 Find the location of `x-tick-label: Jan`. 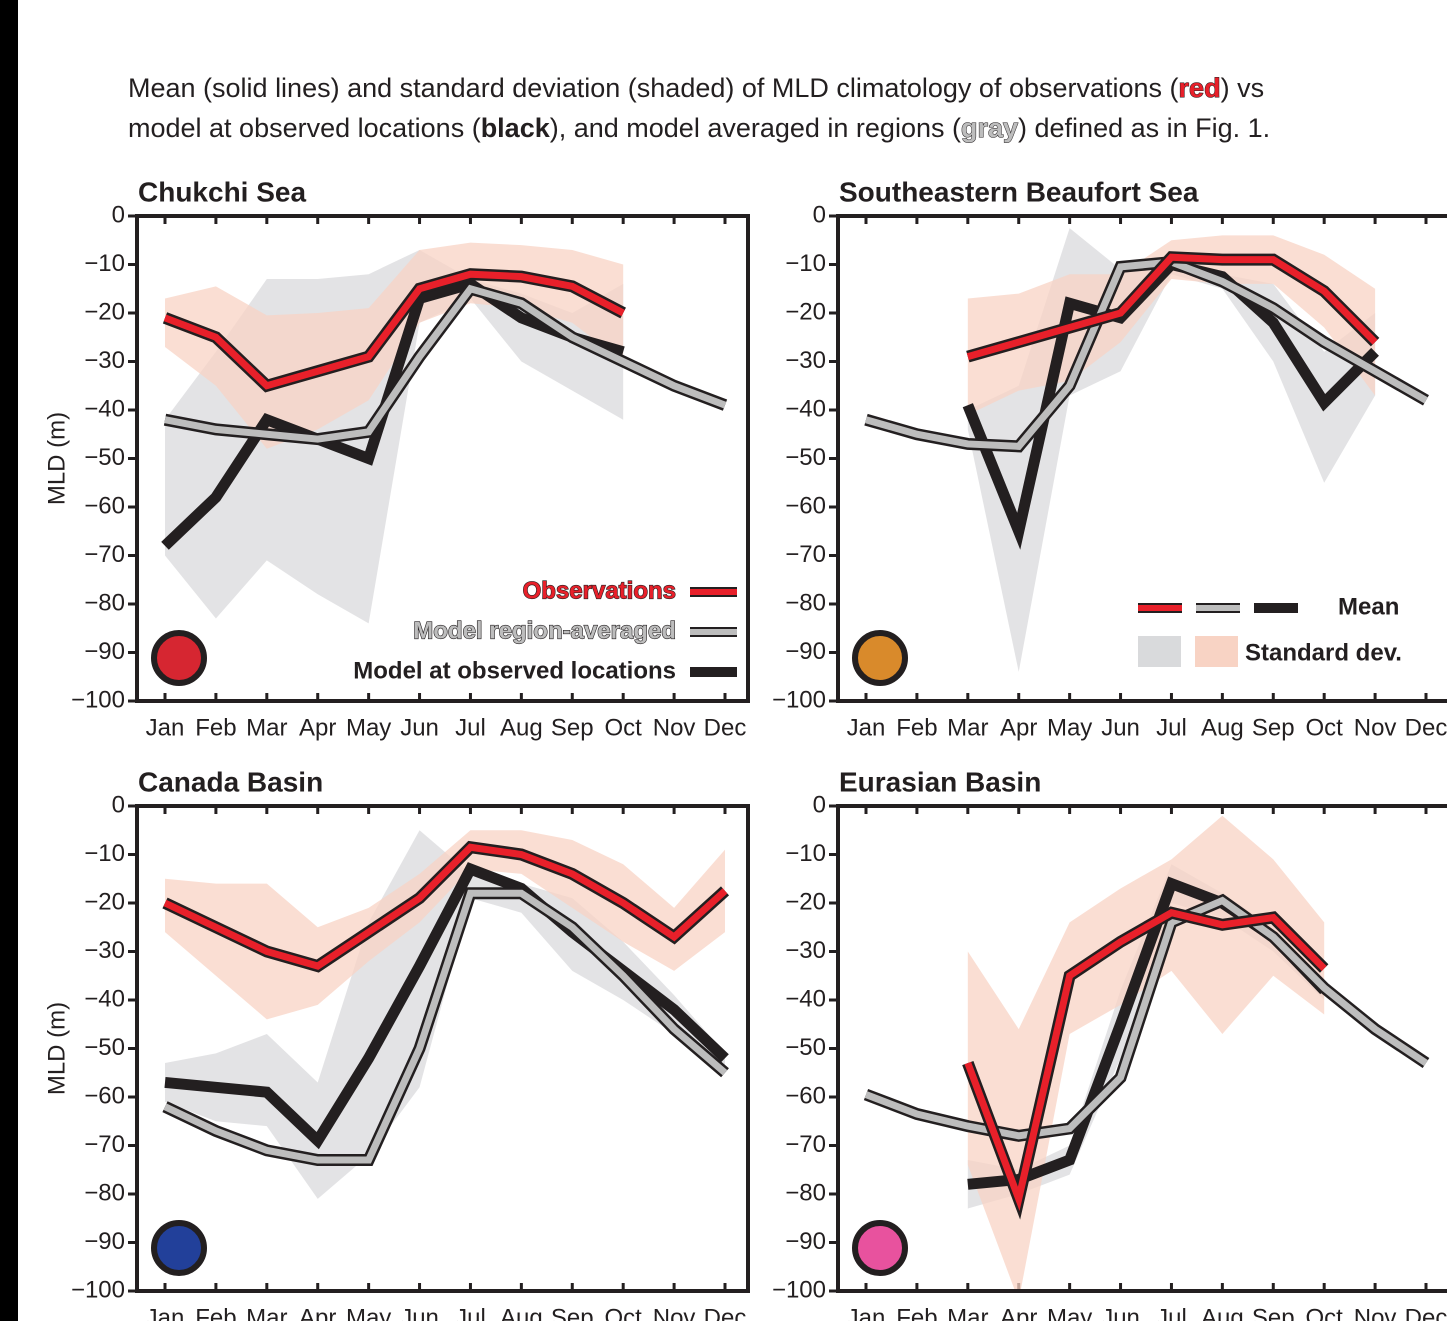

x-tick-label: Jan is located at coordinates (165, 727).